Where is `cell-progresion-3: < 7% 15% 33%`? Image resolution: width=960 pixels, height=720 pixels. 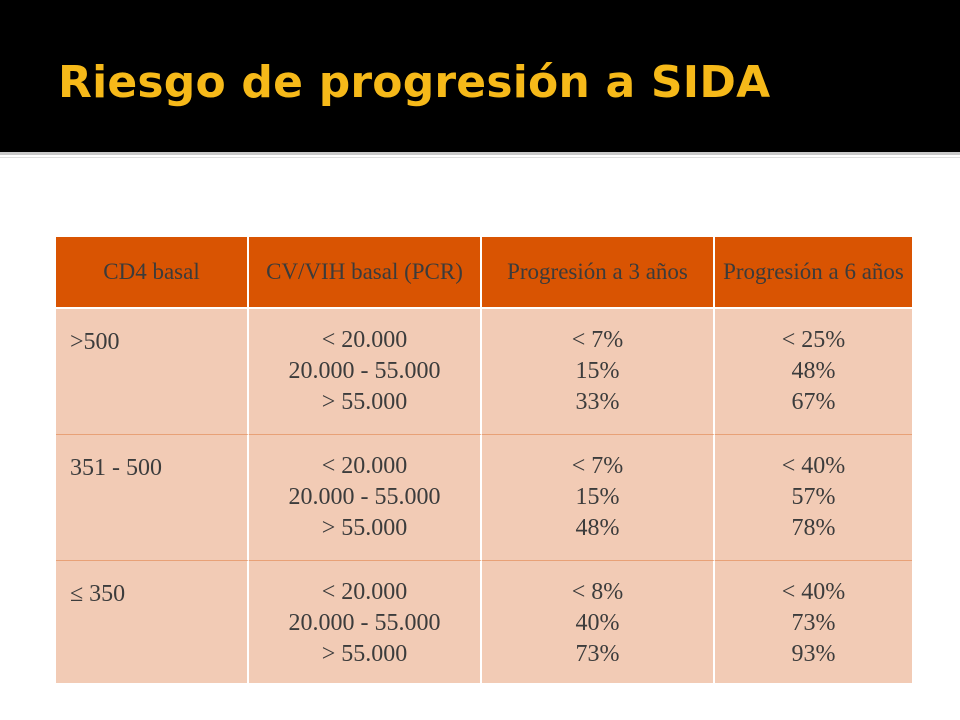 cell-progresion-3: < 7% 15% 33% is located at coordinates (598, 372).